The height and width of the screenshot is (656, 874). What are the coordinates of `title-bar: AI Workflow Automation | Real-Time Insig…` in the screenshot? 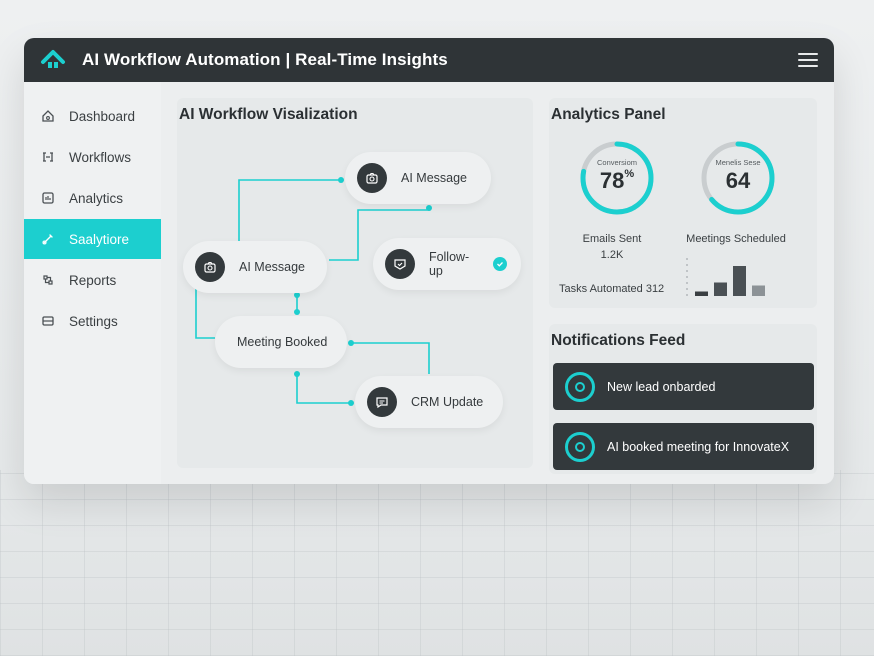 It's located at (429, 60).